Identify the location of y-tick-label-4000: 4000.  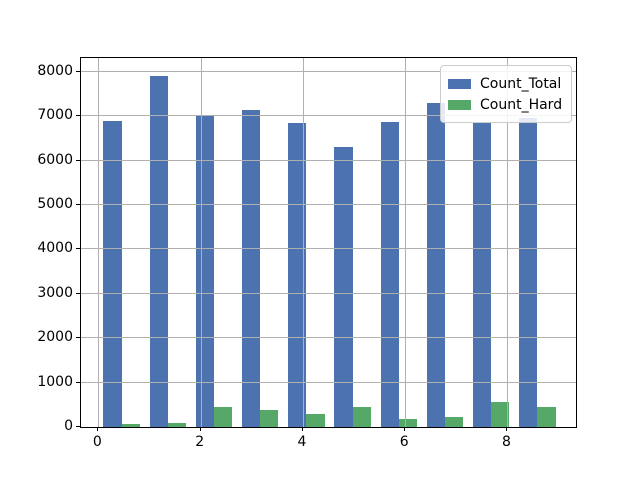
(55, 248).